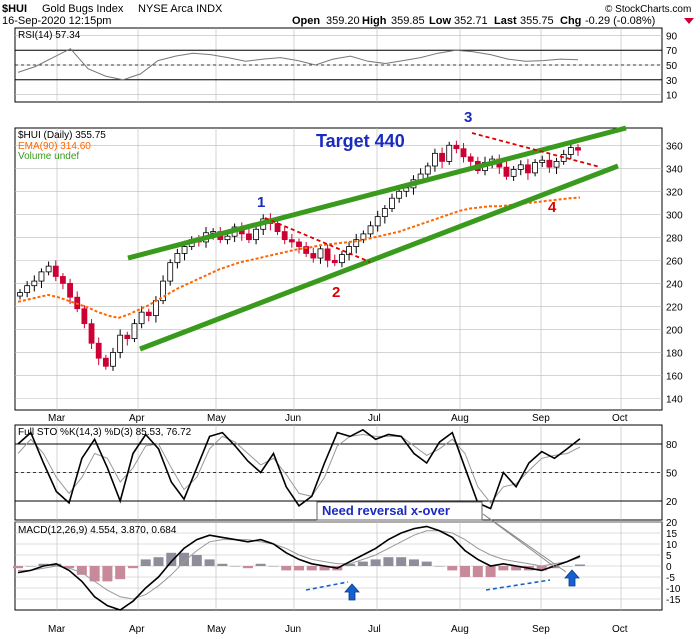 This screenshot has height=639, width=700. Describe the element at coordinates (336, 292) in the screenshot. I see `wave-label-2: 2` at that location.